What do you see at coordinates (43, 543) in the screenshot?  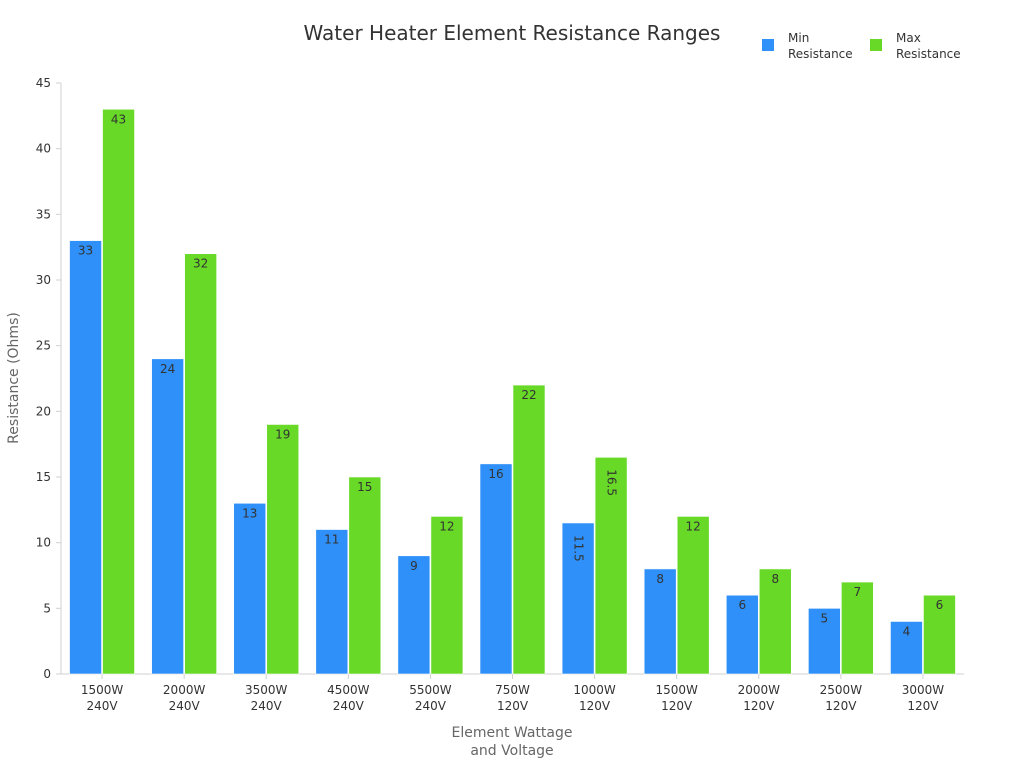 I see `y-tick-label: 10` at bounding box center [43, 543].